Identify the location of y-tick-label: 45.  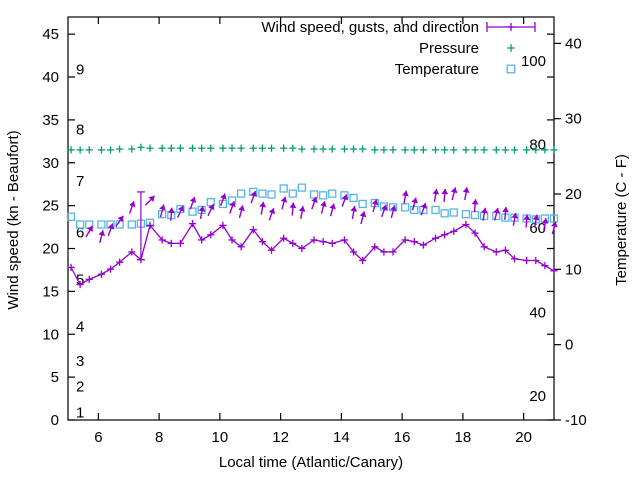
(50, 34).